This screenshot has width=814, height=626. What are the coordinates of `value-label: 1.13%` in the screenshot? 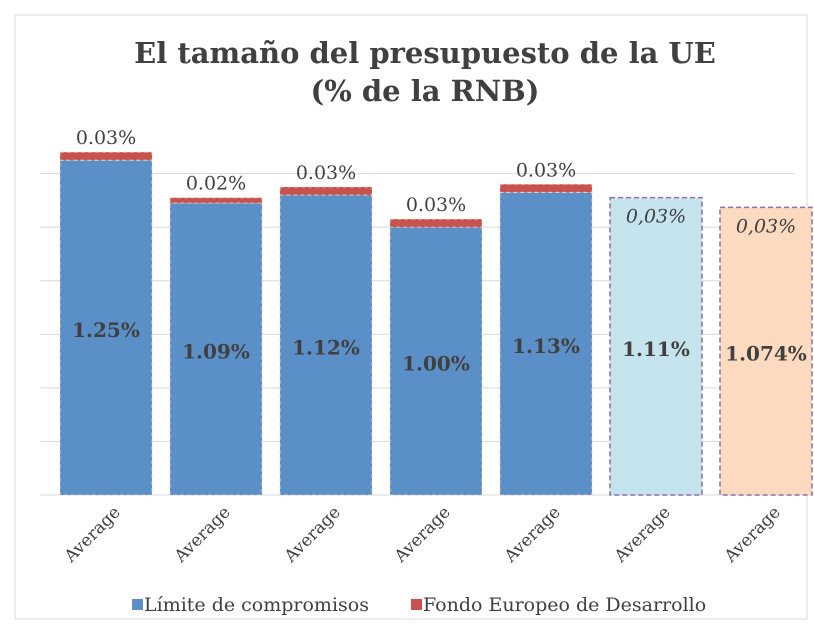 It's located at (546, 346).